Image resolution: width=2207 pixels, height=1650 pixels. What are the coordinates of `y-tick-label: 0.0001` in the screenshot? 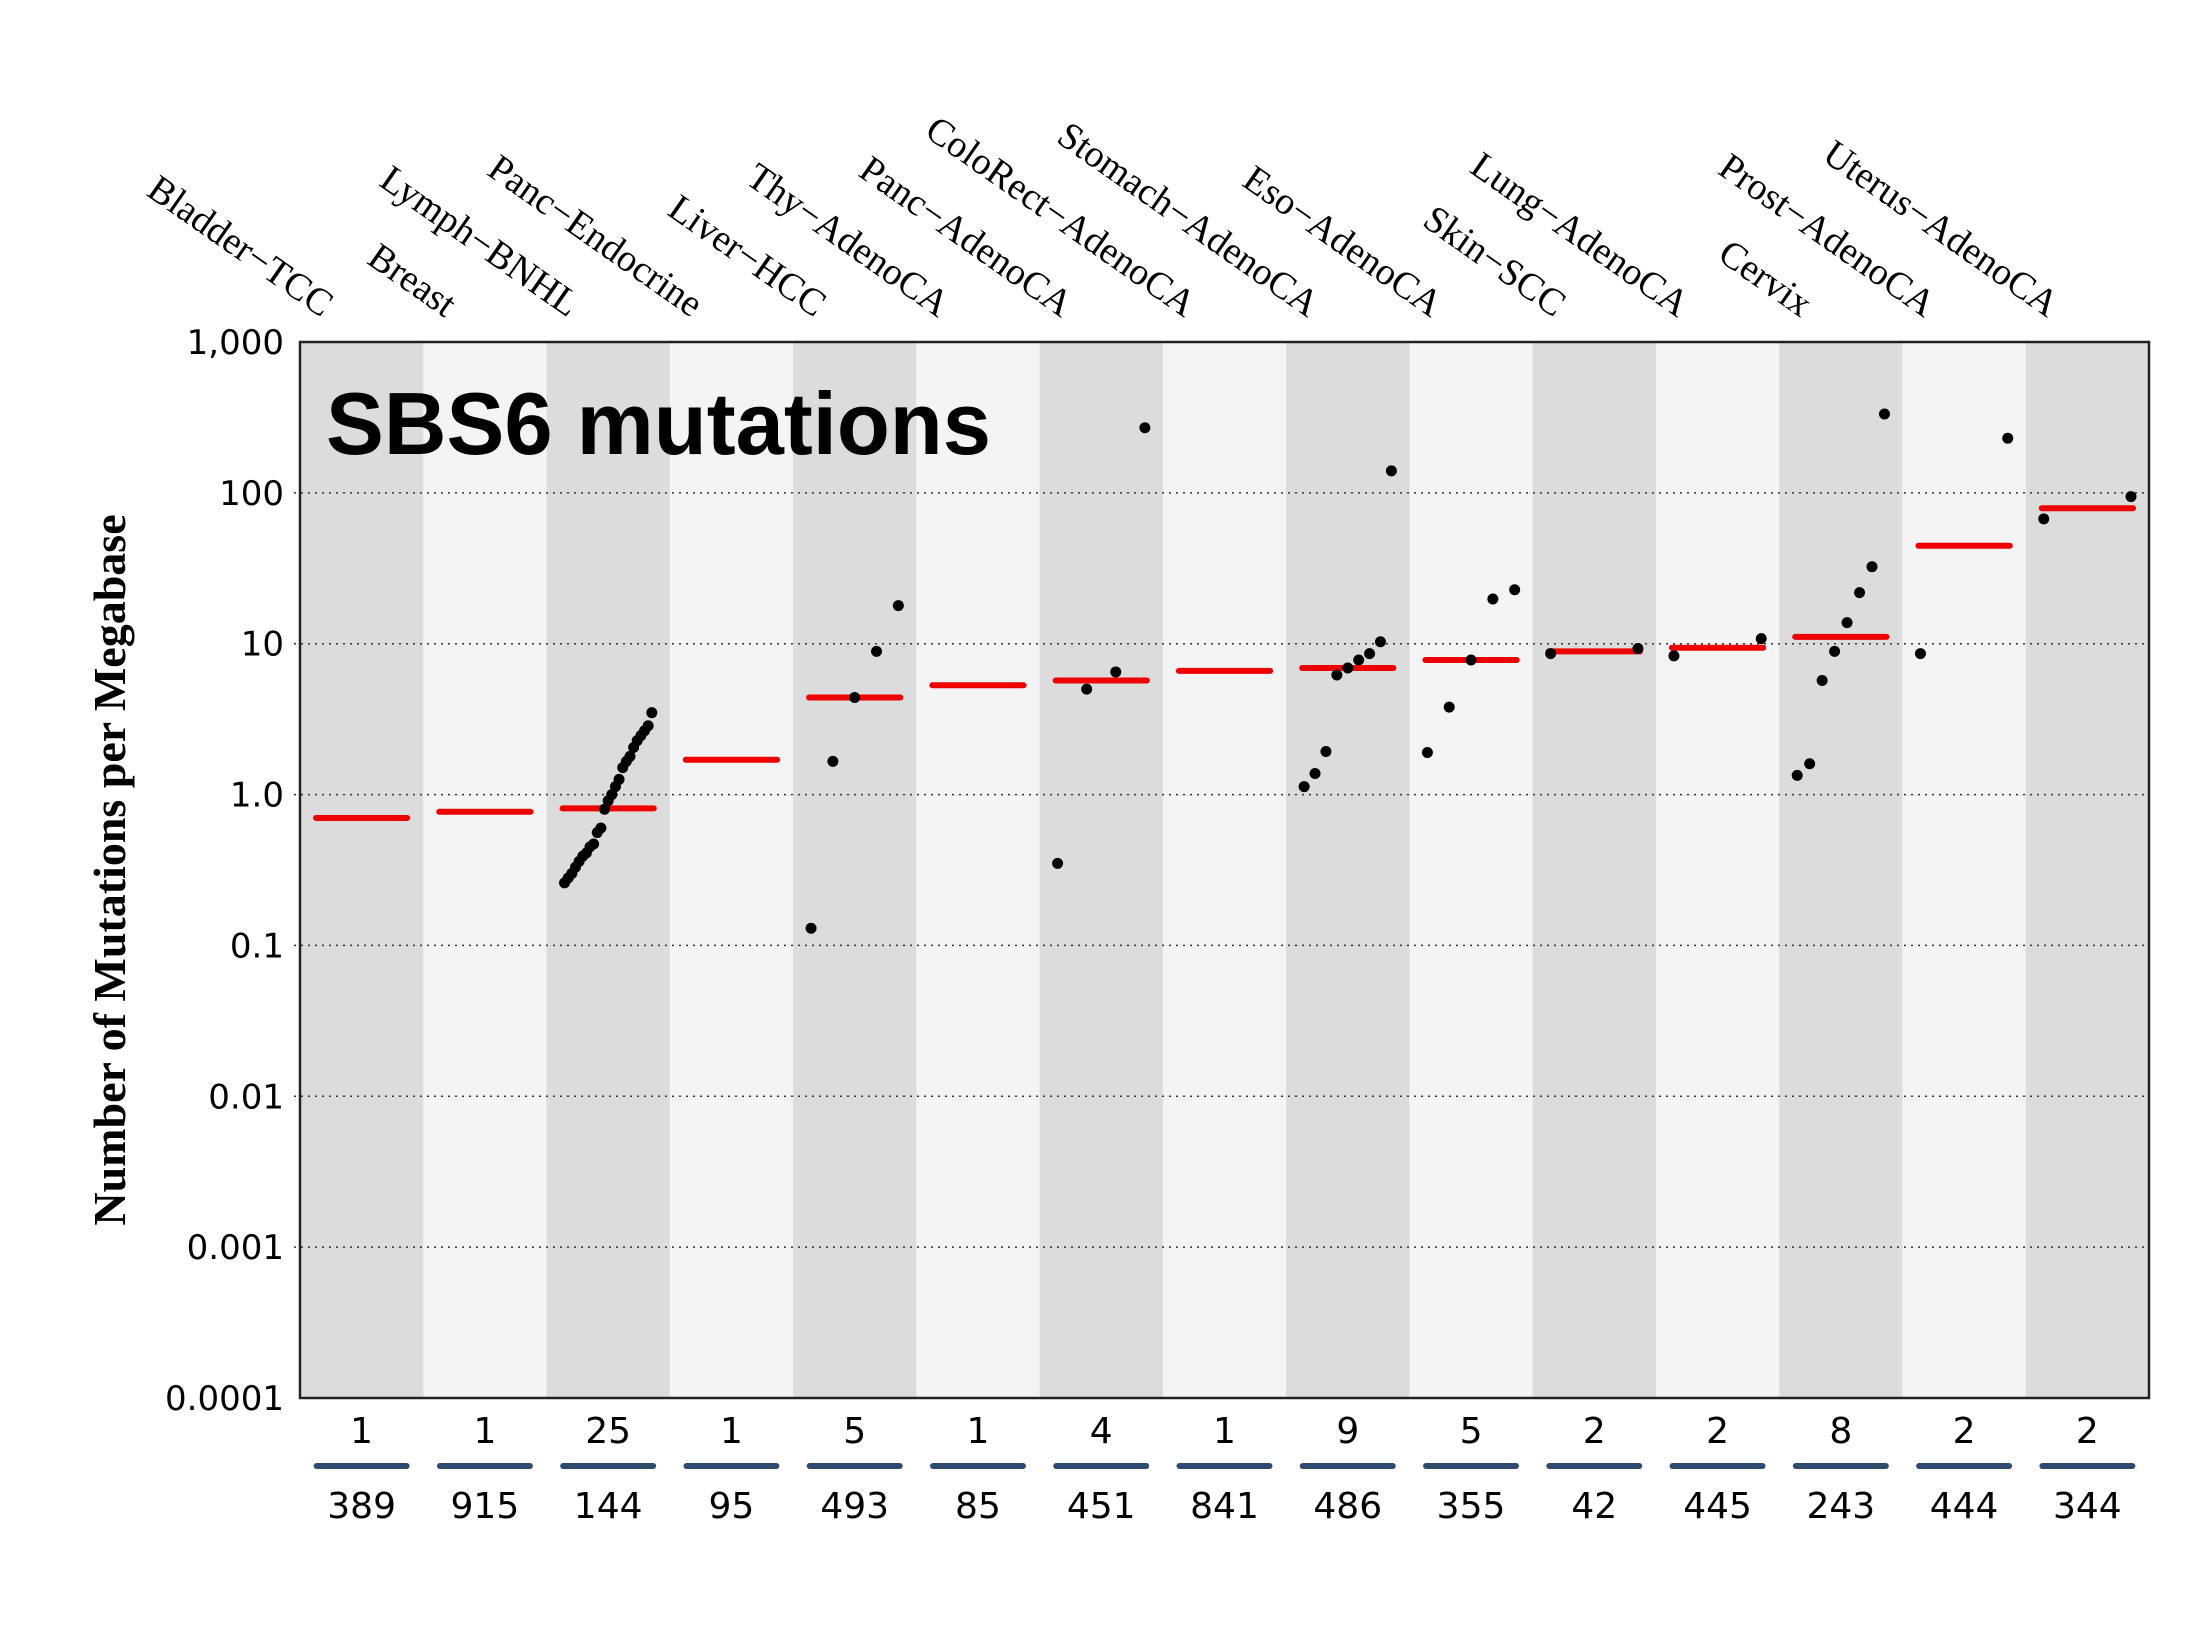 It's located at (224, 1399).